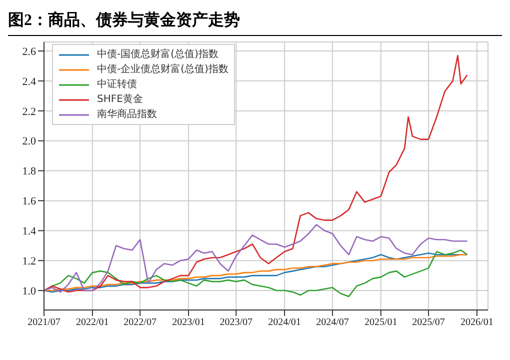 The image size is (510, 360). Describe the element at coordinates (477, 322) in the screenshot. I see `x-tick-label: 2026/01` at that location.